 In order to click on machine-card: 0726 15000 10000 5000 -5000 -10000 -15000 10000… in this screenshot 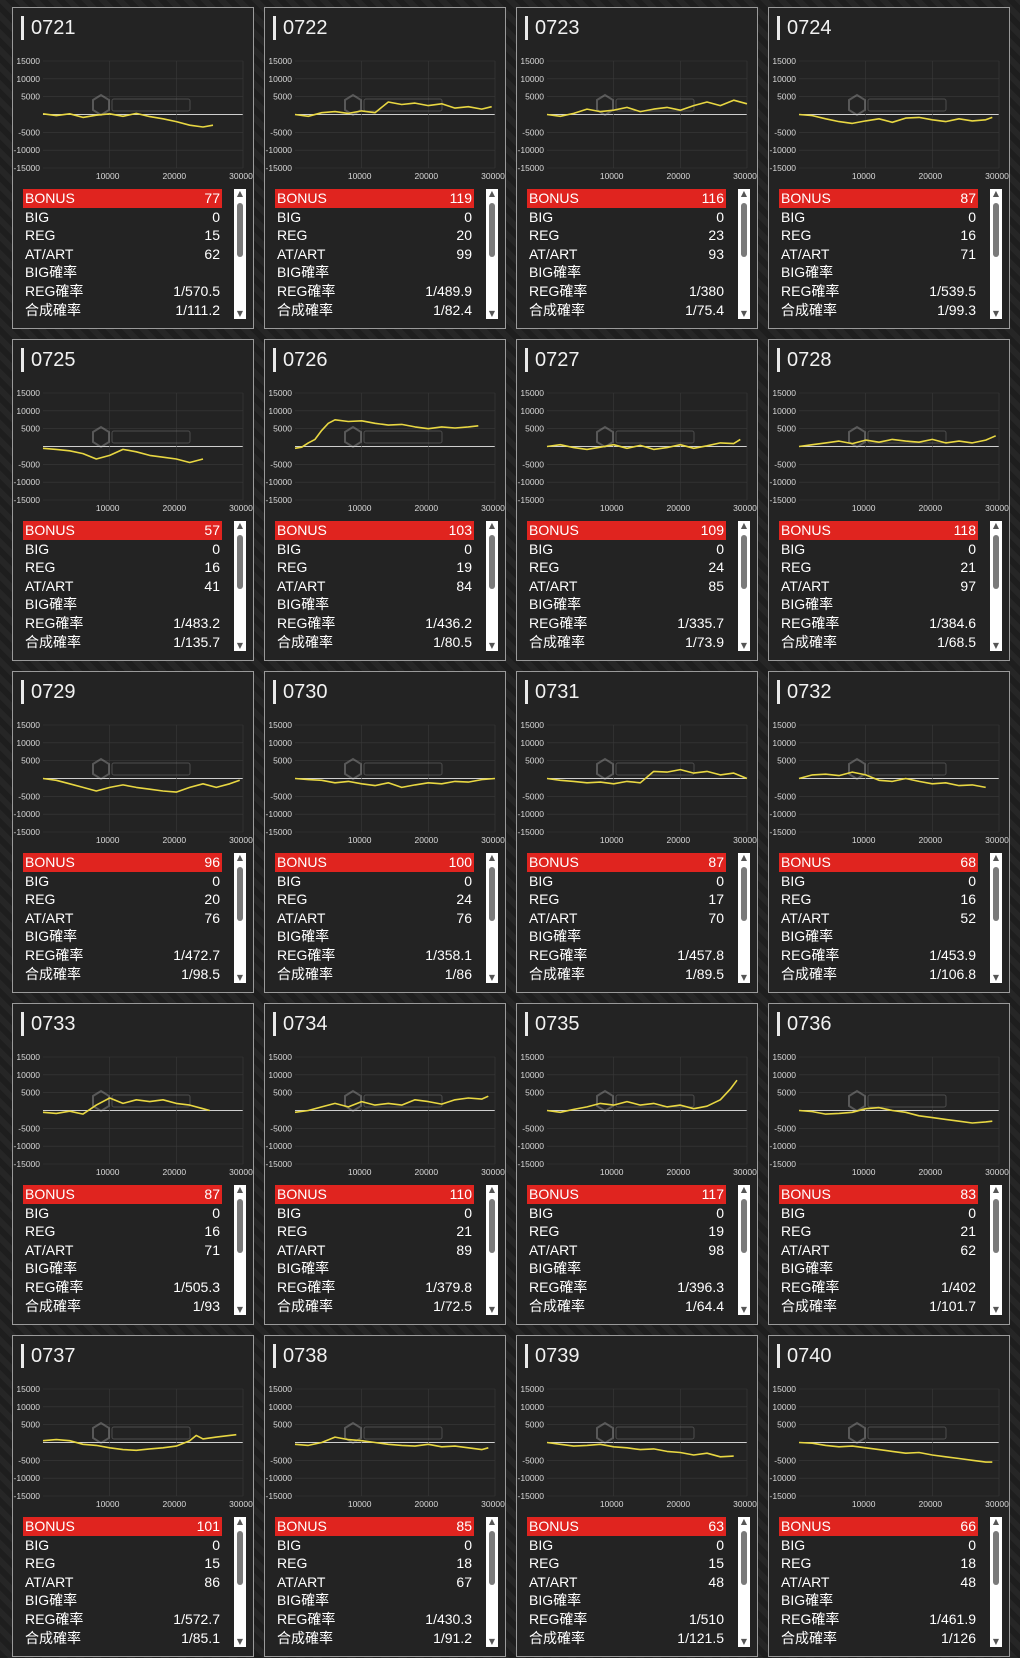, I will do `click(385, 500)`.